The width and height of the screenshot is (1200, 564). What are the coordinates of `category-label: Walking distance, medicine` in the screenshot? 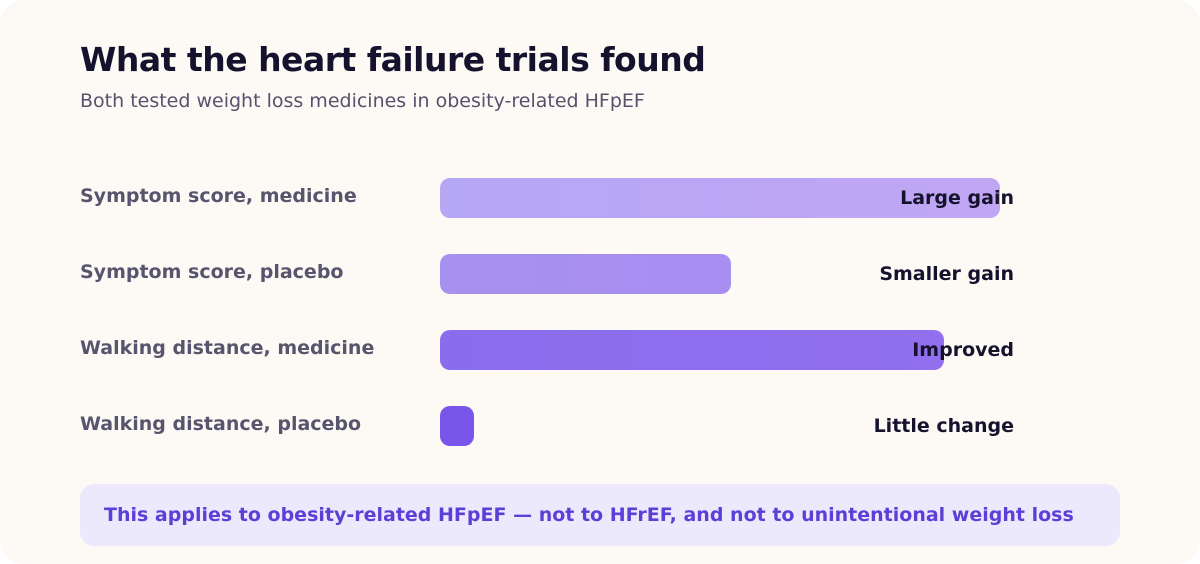 It's located at (227, 348).